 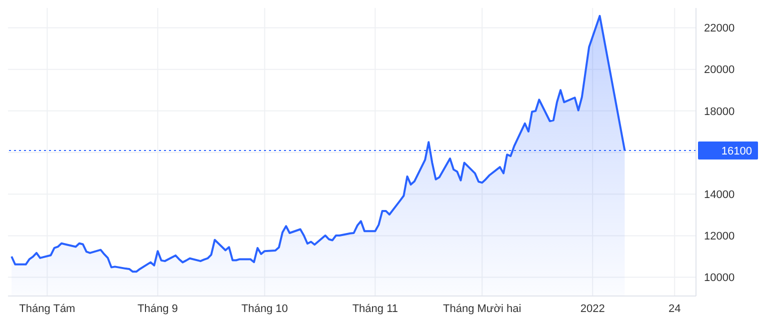 What do you see at coordinates (719, 195) in the screenshot?
I see `y-tick-label: 14000` at bounding box center [719, 195].